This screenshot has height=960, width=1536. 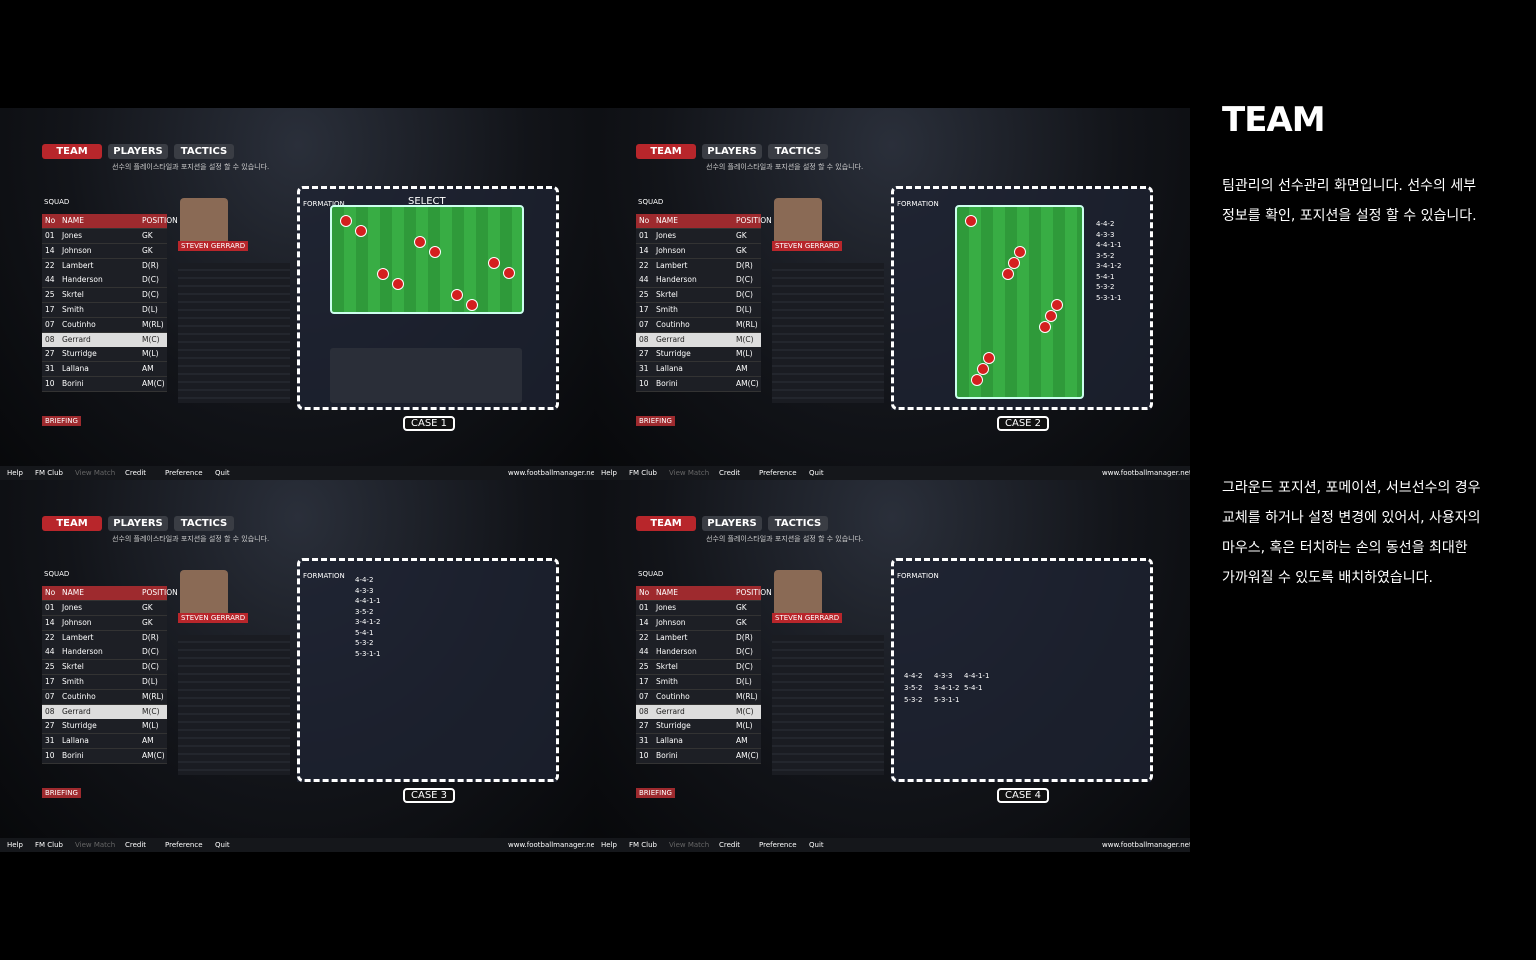 I want to click on menu-item: FM Club, so click(x=643, y=473).